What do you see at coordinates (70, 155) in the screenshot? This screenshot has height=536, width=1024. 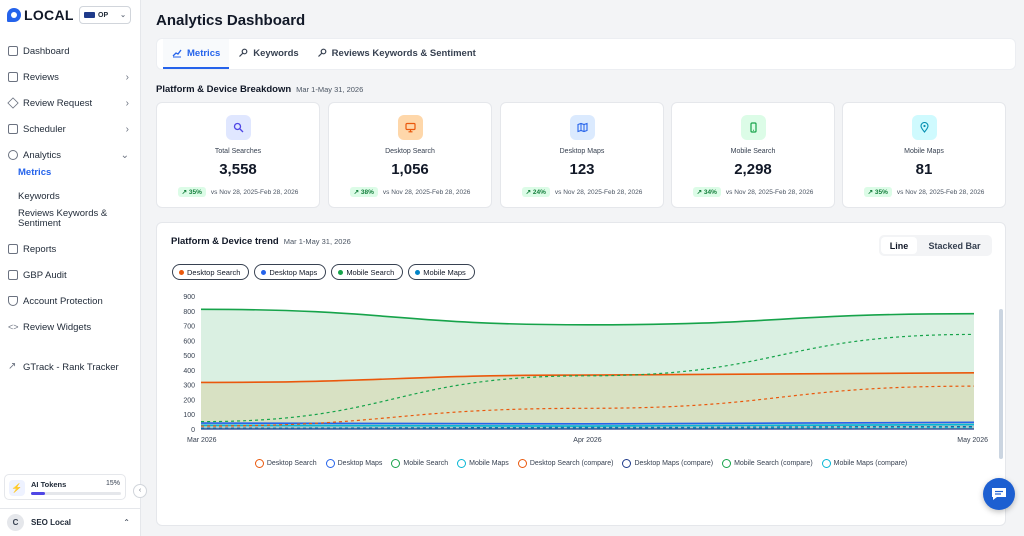 I see `sidebar-item-analytics: Analytics ⌄` at bounding box center [70, 155].